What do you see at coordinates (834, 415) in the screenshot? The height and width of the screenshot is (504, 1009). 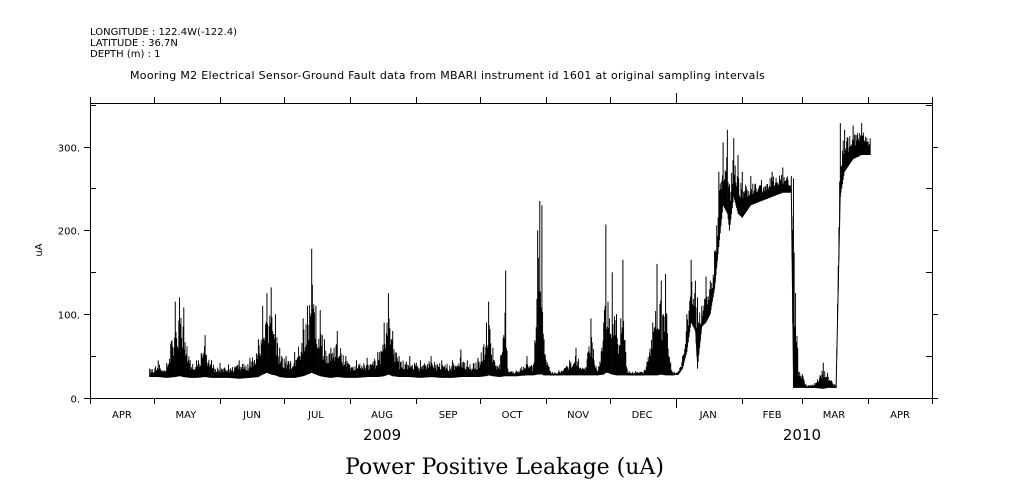 I see `month-label-mar: MAR` at bounding box center [834, 415].